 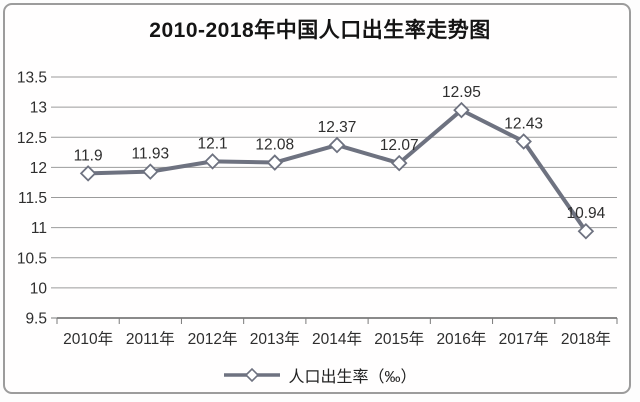 I want to click on legend: 人口出生率（‰）, so click(x=320, y=375).